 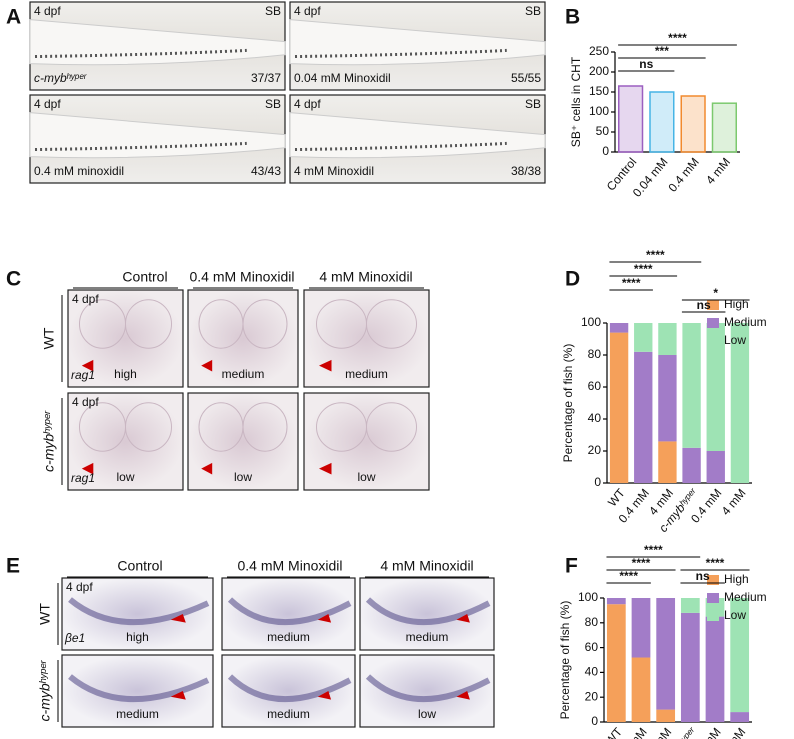 I want to click on column-header: 4 mM Minoxidil, so click(x=365, y=277).